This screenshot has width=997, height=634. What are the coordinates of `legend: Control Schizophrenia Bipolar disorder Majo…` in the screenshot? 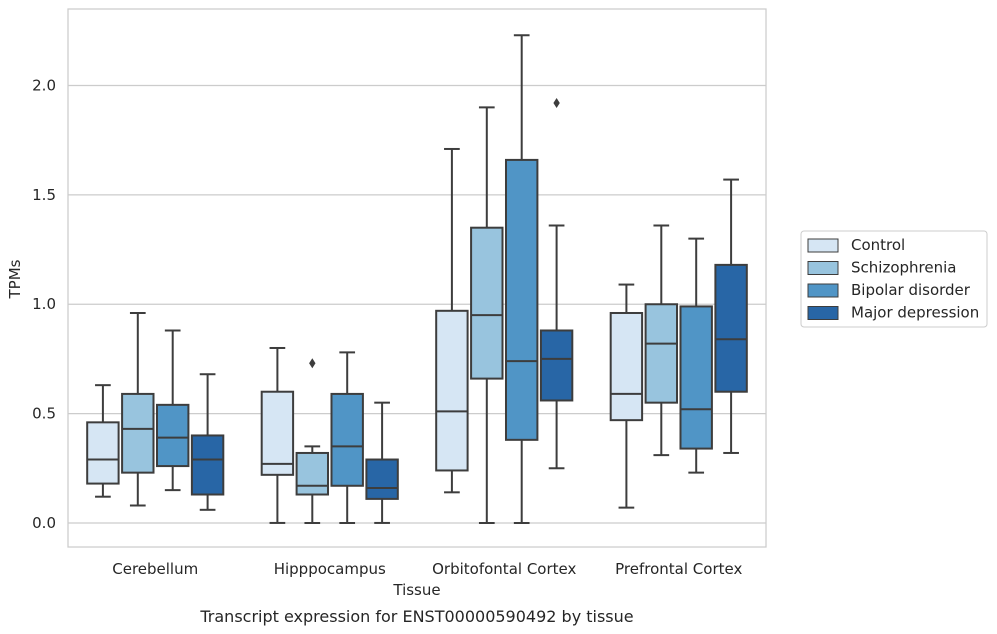 It's located at (894, 279).